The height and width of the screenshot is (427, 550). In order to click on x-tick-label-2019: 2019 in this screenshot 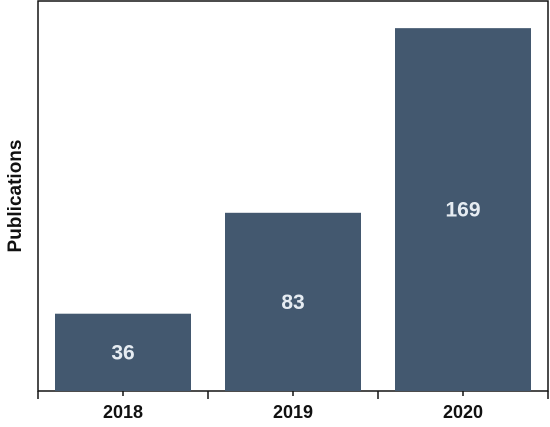, I will do `click(293, 412)`.